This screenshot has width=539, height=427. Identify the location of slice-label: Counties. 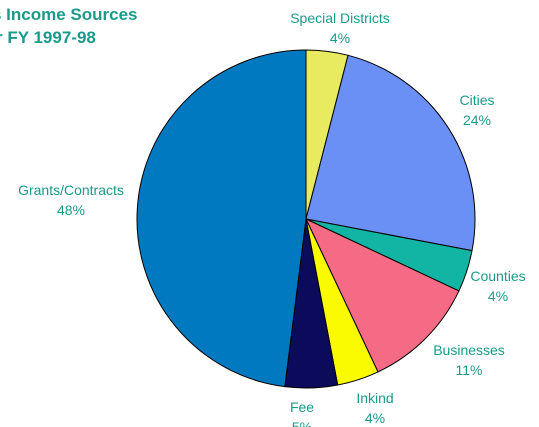
(497, 276).